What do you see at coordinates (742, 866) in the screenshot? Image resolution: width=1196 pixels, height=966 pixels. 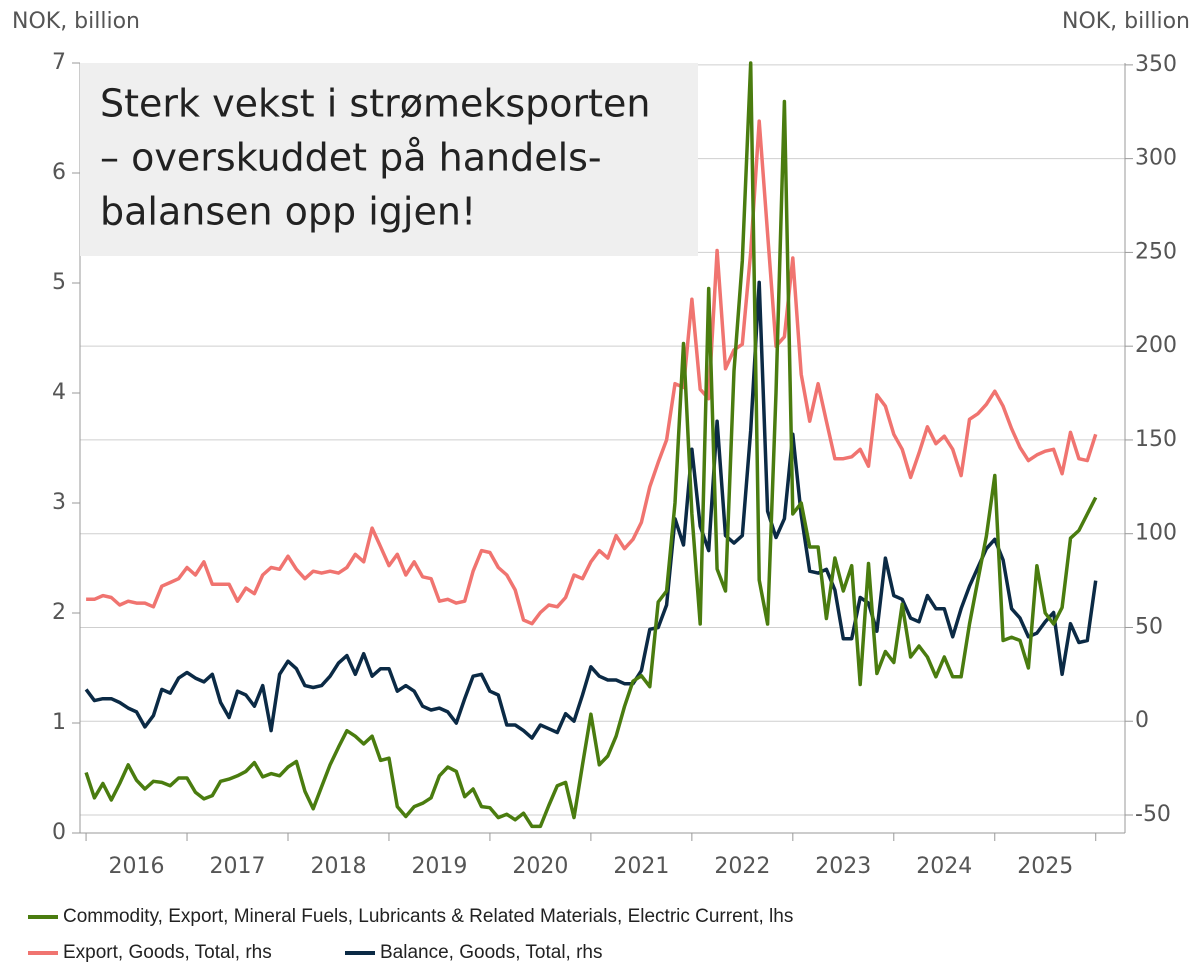 I see `x-tick-label: 2022` at bounding box center [742, 866].